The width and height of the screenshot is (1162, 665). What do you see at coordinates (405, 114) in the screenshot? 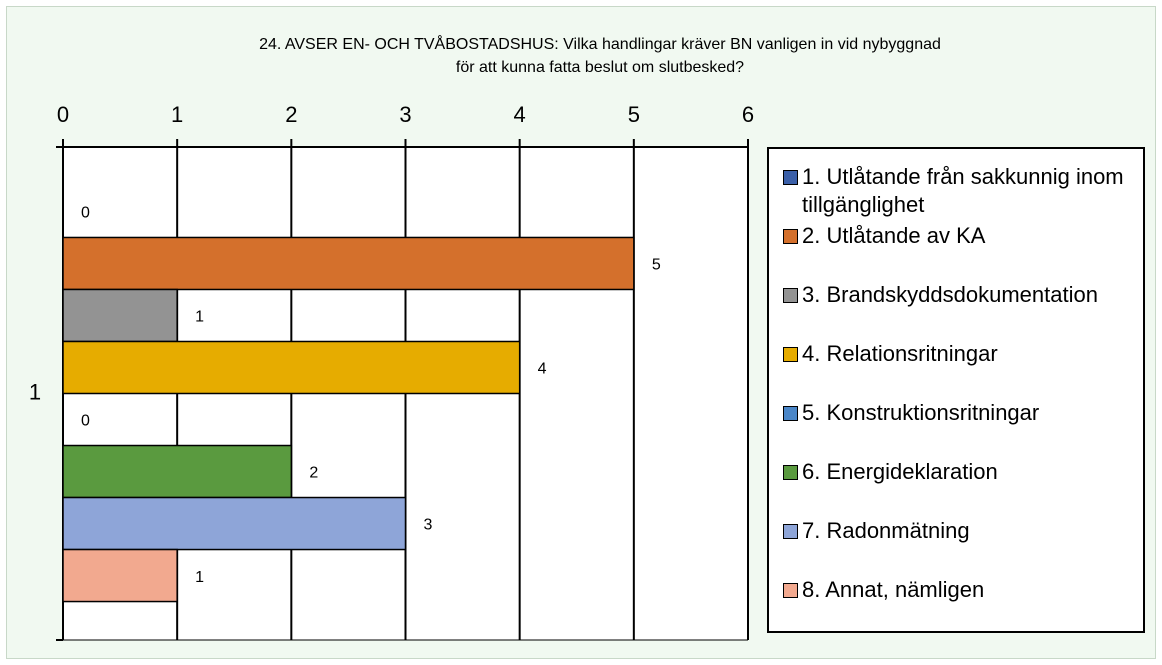
I see `x-tick-label: 3` at bounding box center [405, 114].